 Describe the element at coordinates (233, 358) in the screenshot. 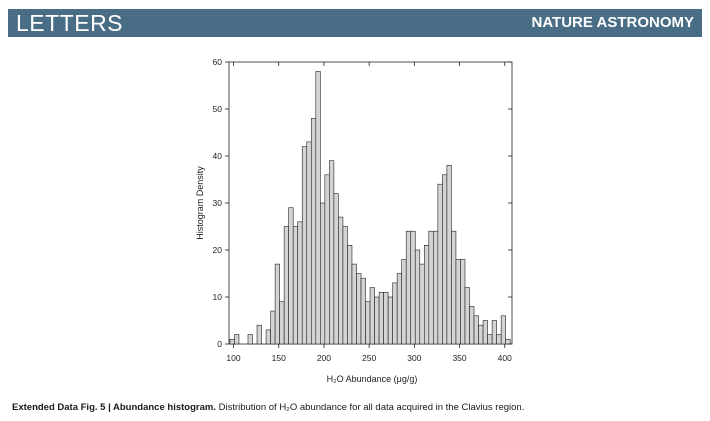

I see `x-tick-label: 100` at that location.